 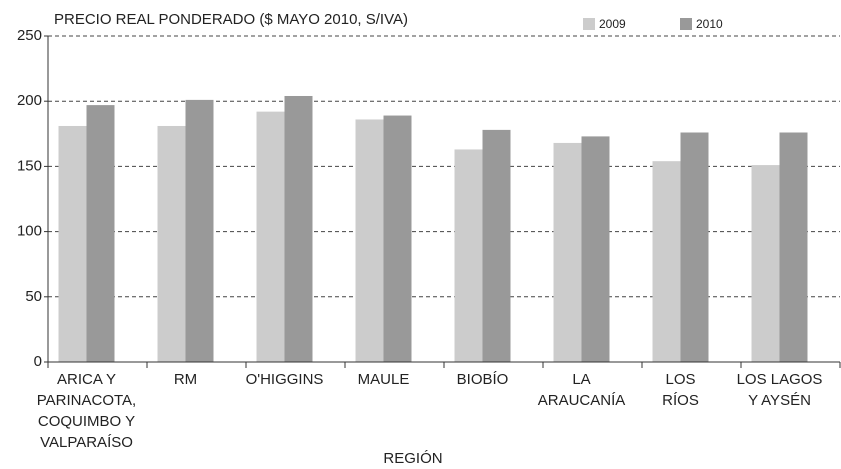 I want to click on x-tick-label: ARICA Y PARINACOTA, COQUIMBO Y VALPARAÍSO, so click(x=86, y=411).